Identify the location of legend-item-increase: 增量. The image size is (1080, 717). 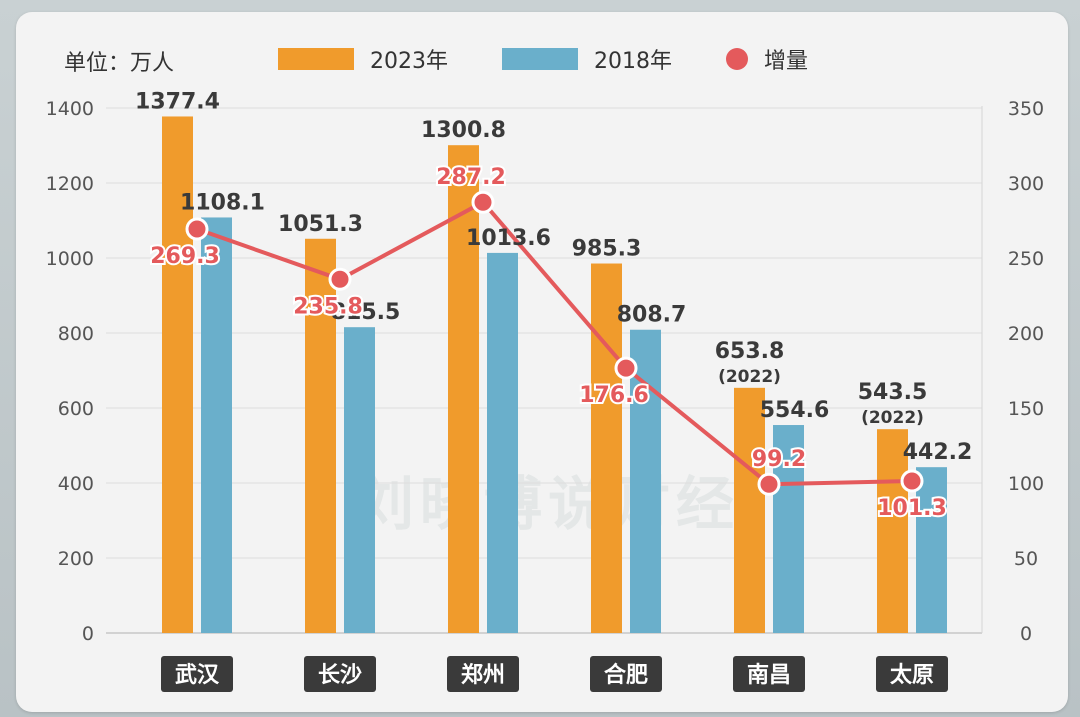
(767, 59).